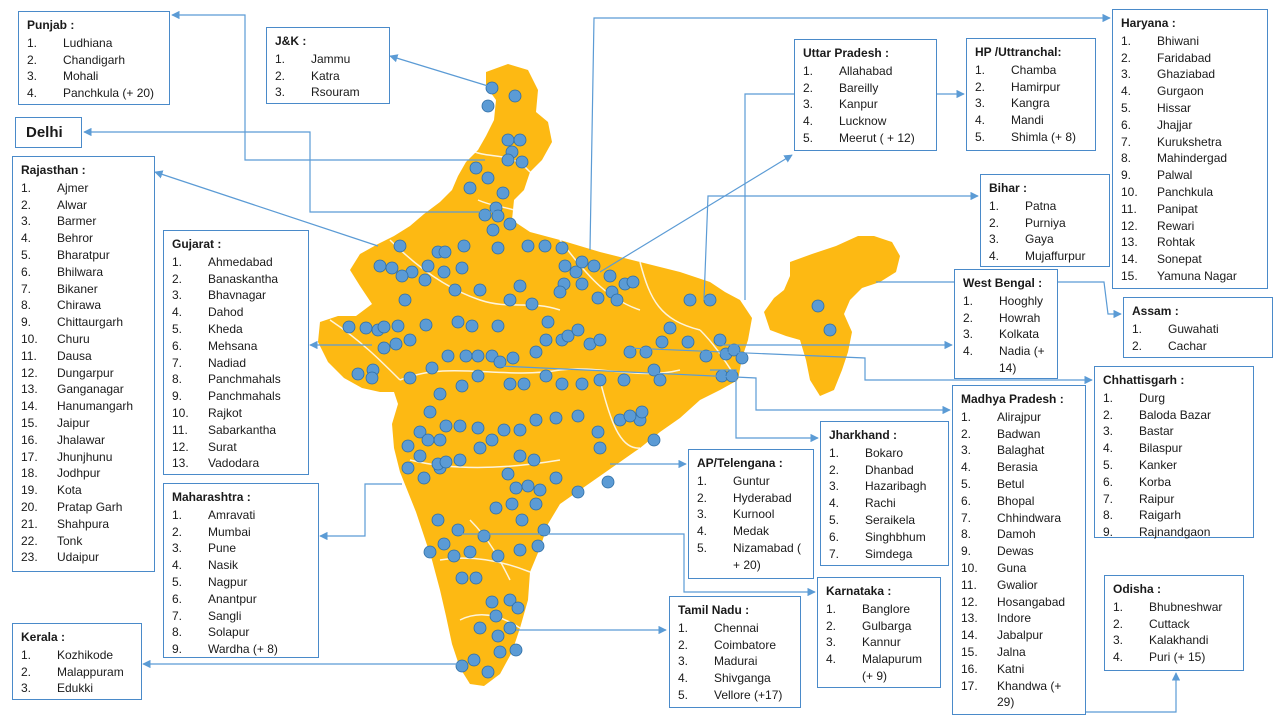 Image resolution: width=1280 pixels, height=720 pixels. I want to click on list-item: 19. Kota, so click(83, 490).